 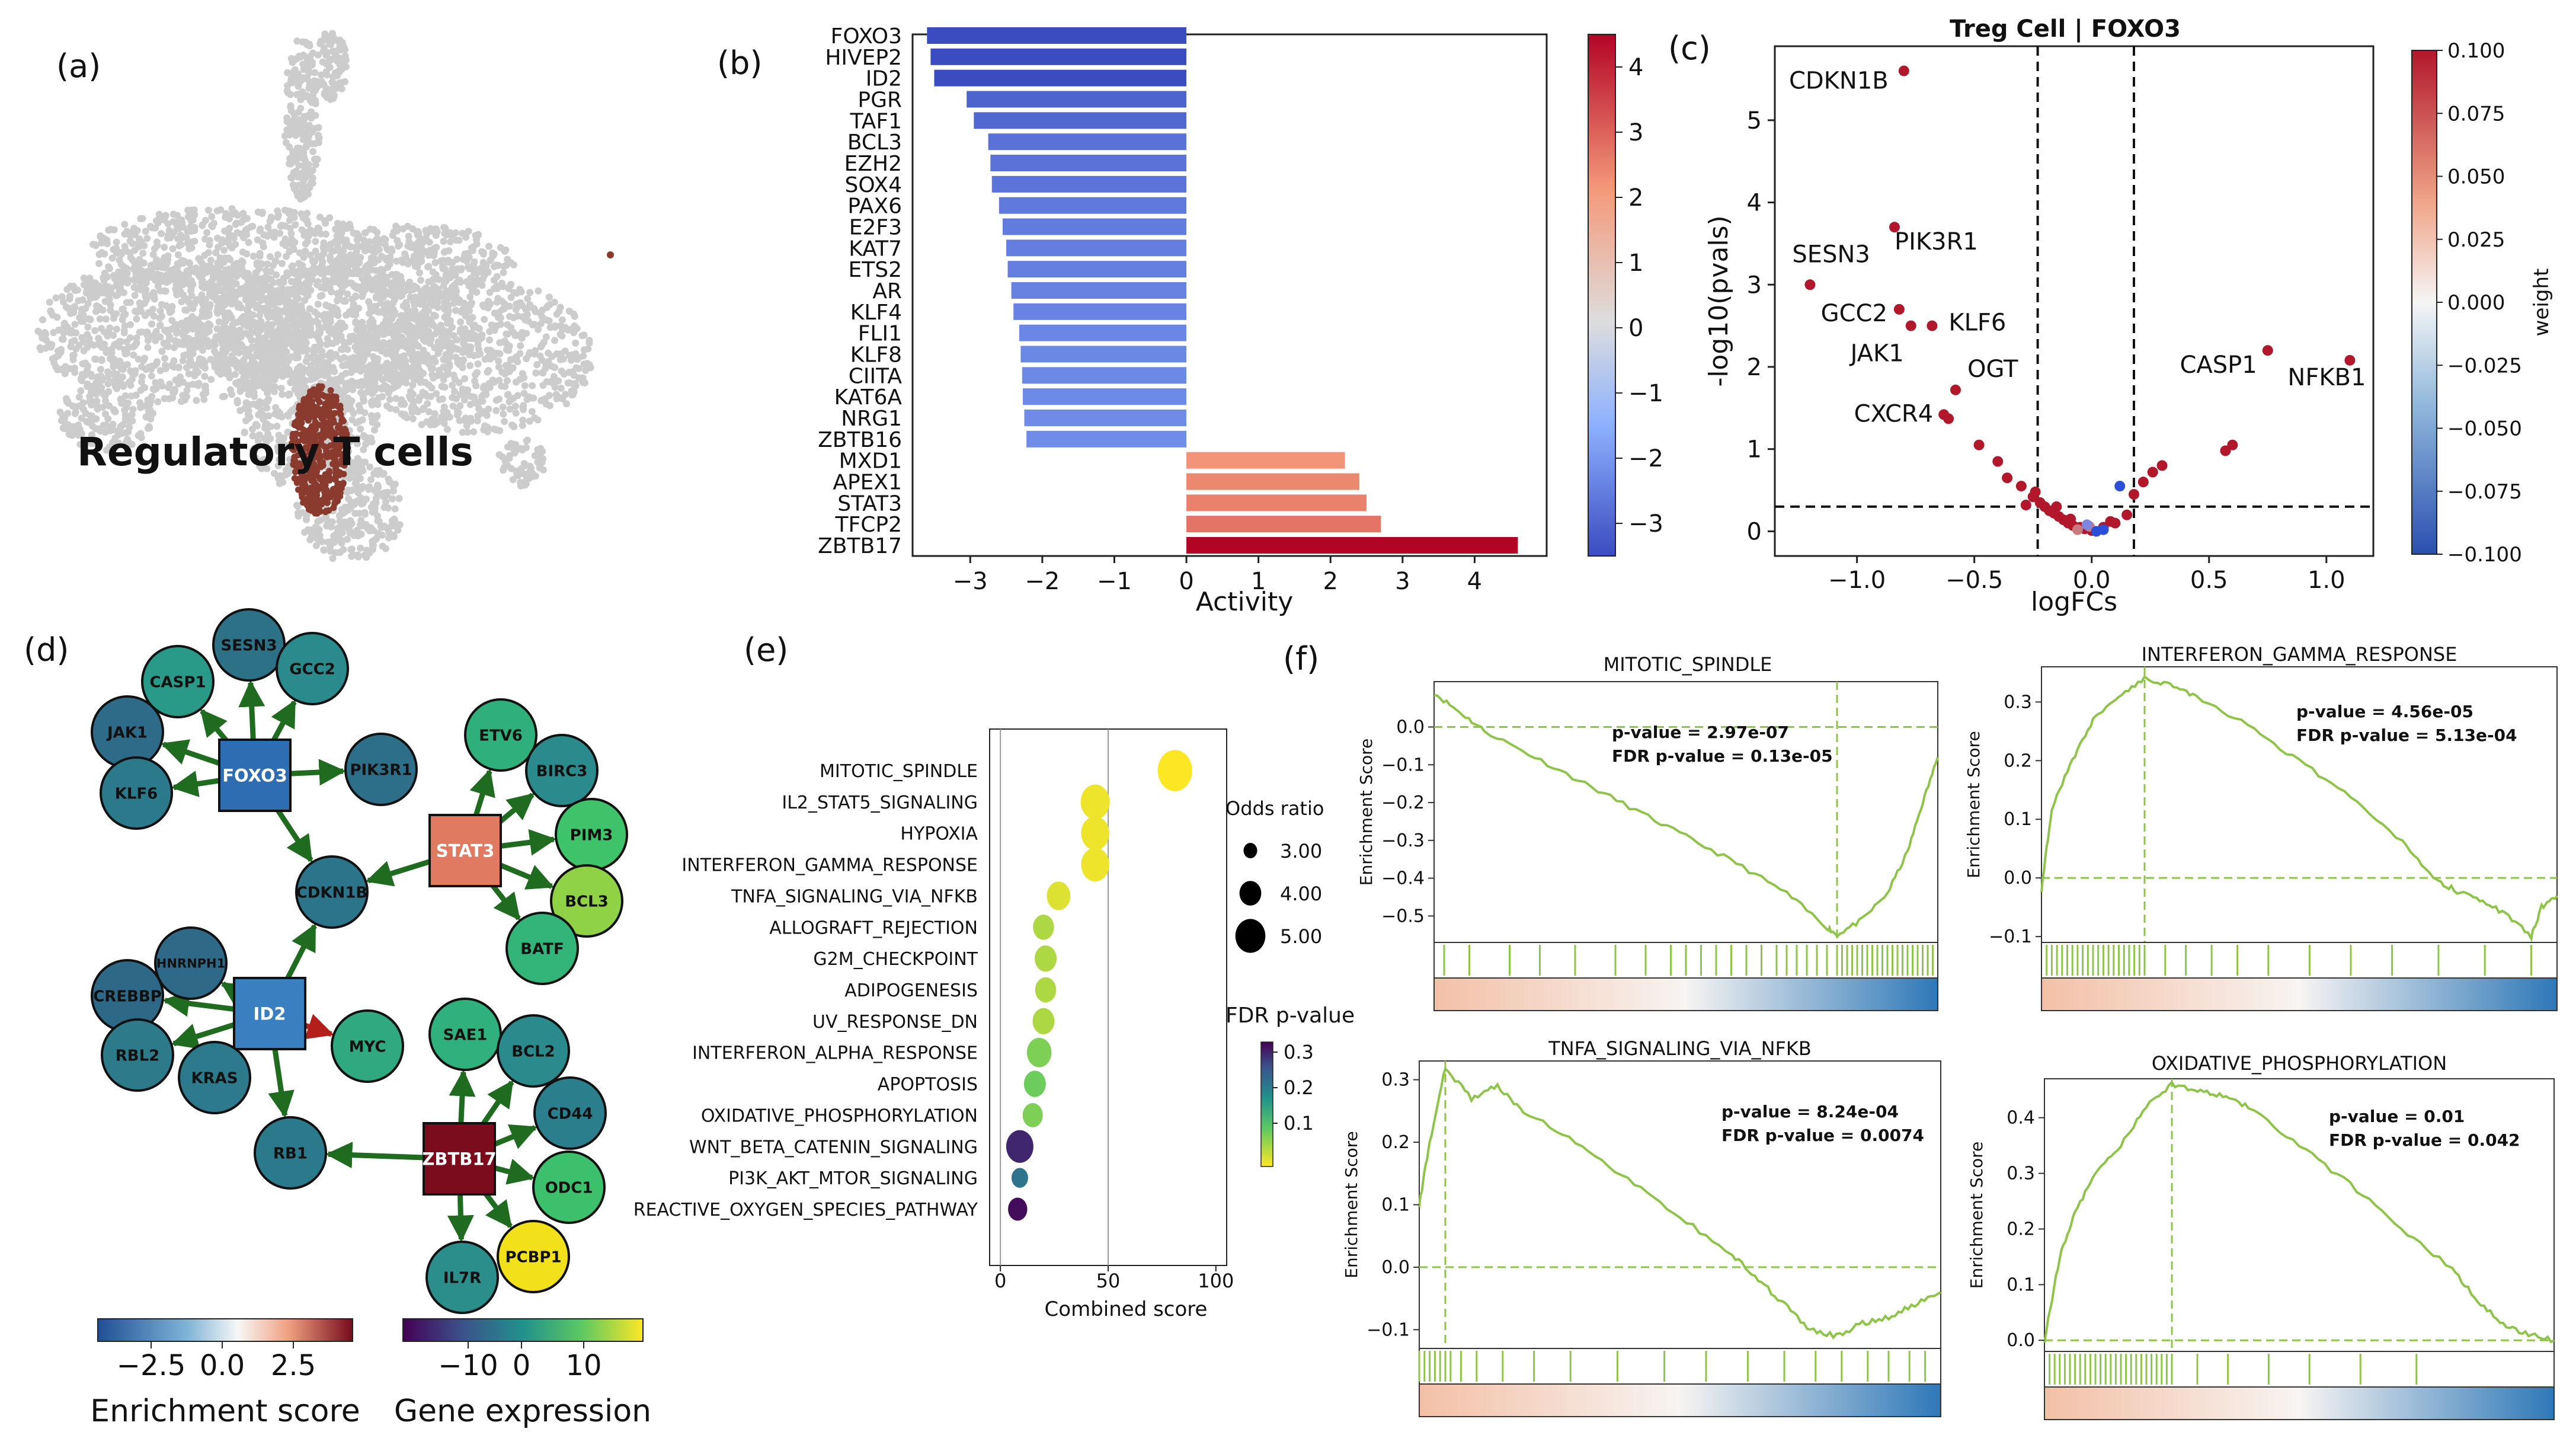 I want to click on umap-background-cells, so click(x=314, y=296).